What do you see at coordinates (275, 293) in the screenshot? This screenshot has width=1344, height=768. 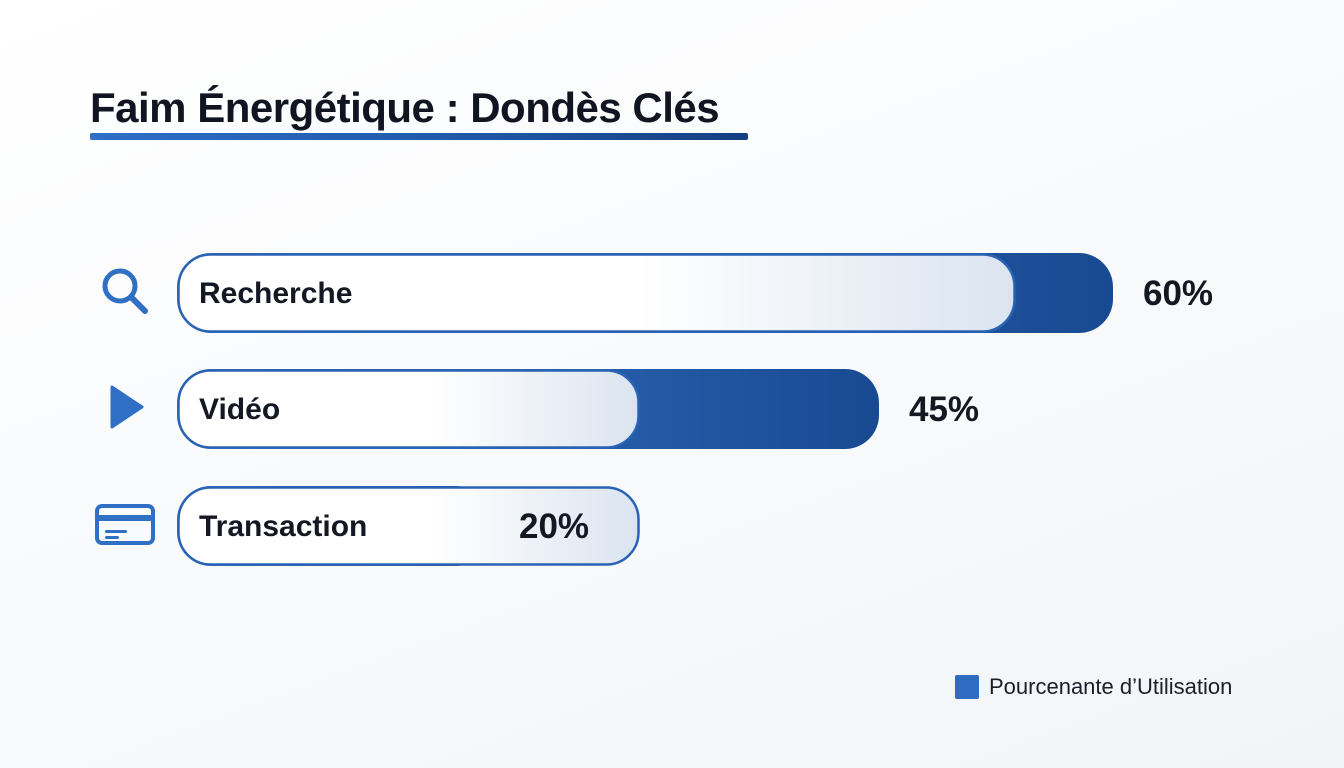 I see `category-label: Recherche` at bounding box center [275, 293].